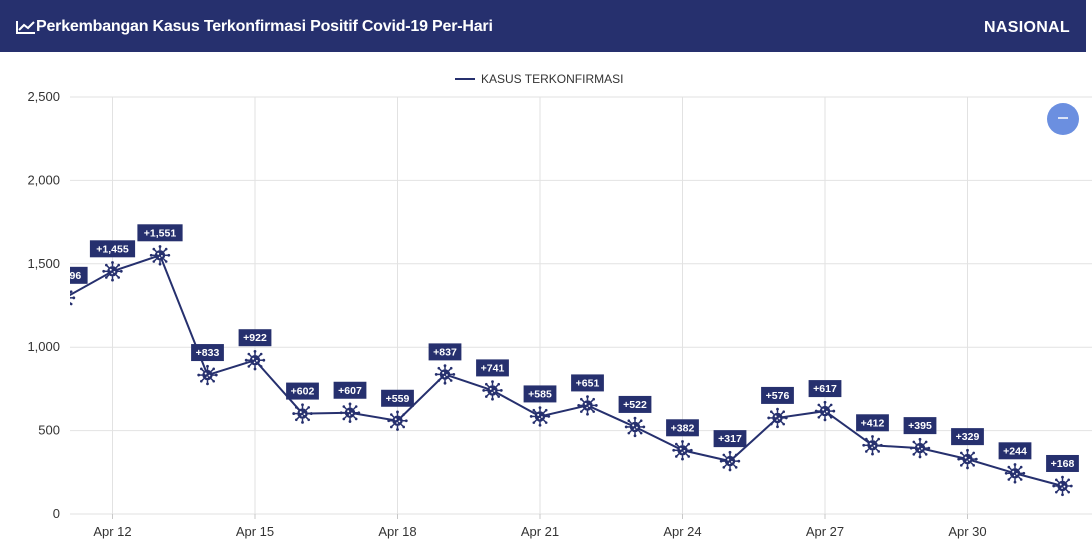  I want to click on data-label: +607, so click(350, 390).